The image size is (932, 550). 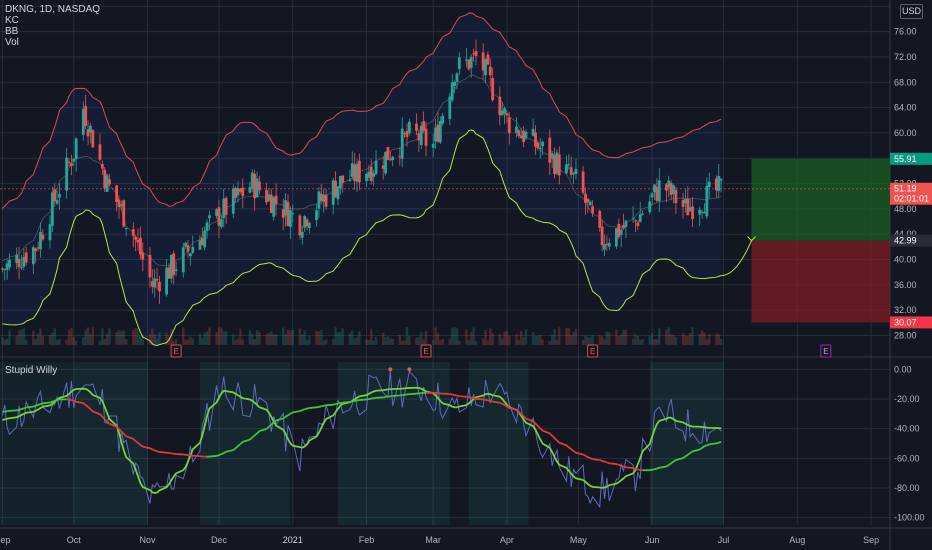 What do you see at coordinates (367, 540) in the screenshot?
I see `time-tick-label: Feb` at bounding box center [367, 540].